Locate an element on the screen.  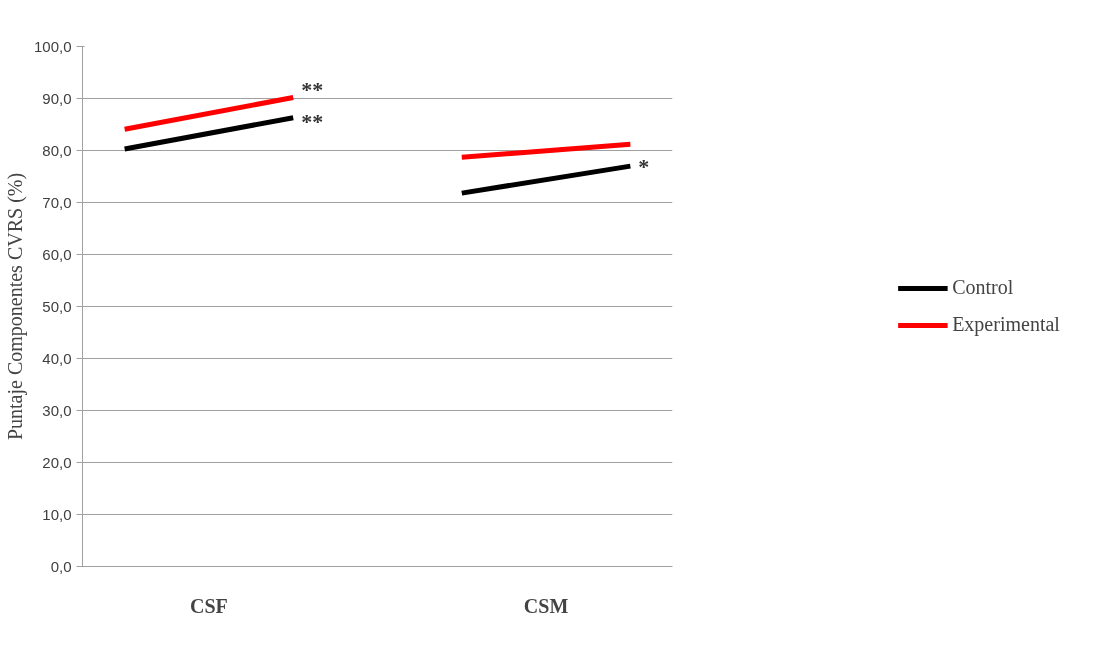
y-tick-label: 20,0 is located at coordinates (57, 462).